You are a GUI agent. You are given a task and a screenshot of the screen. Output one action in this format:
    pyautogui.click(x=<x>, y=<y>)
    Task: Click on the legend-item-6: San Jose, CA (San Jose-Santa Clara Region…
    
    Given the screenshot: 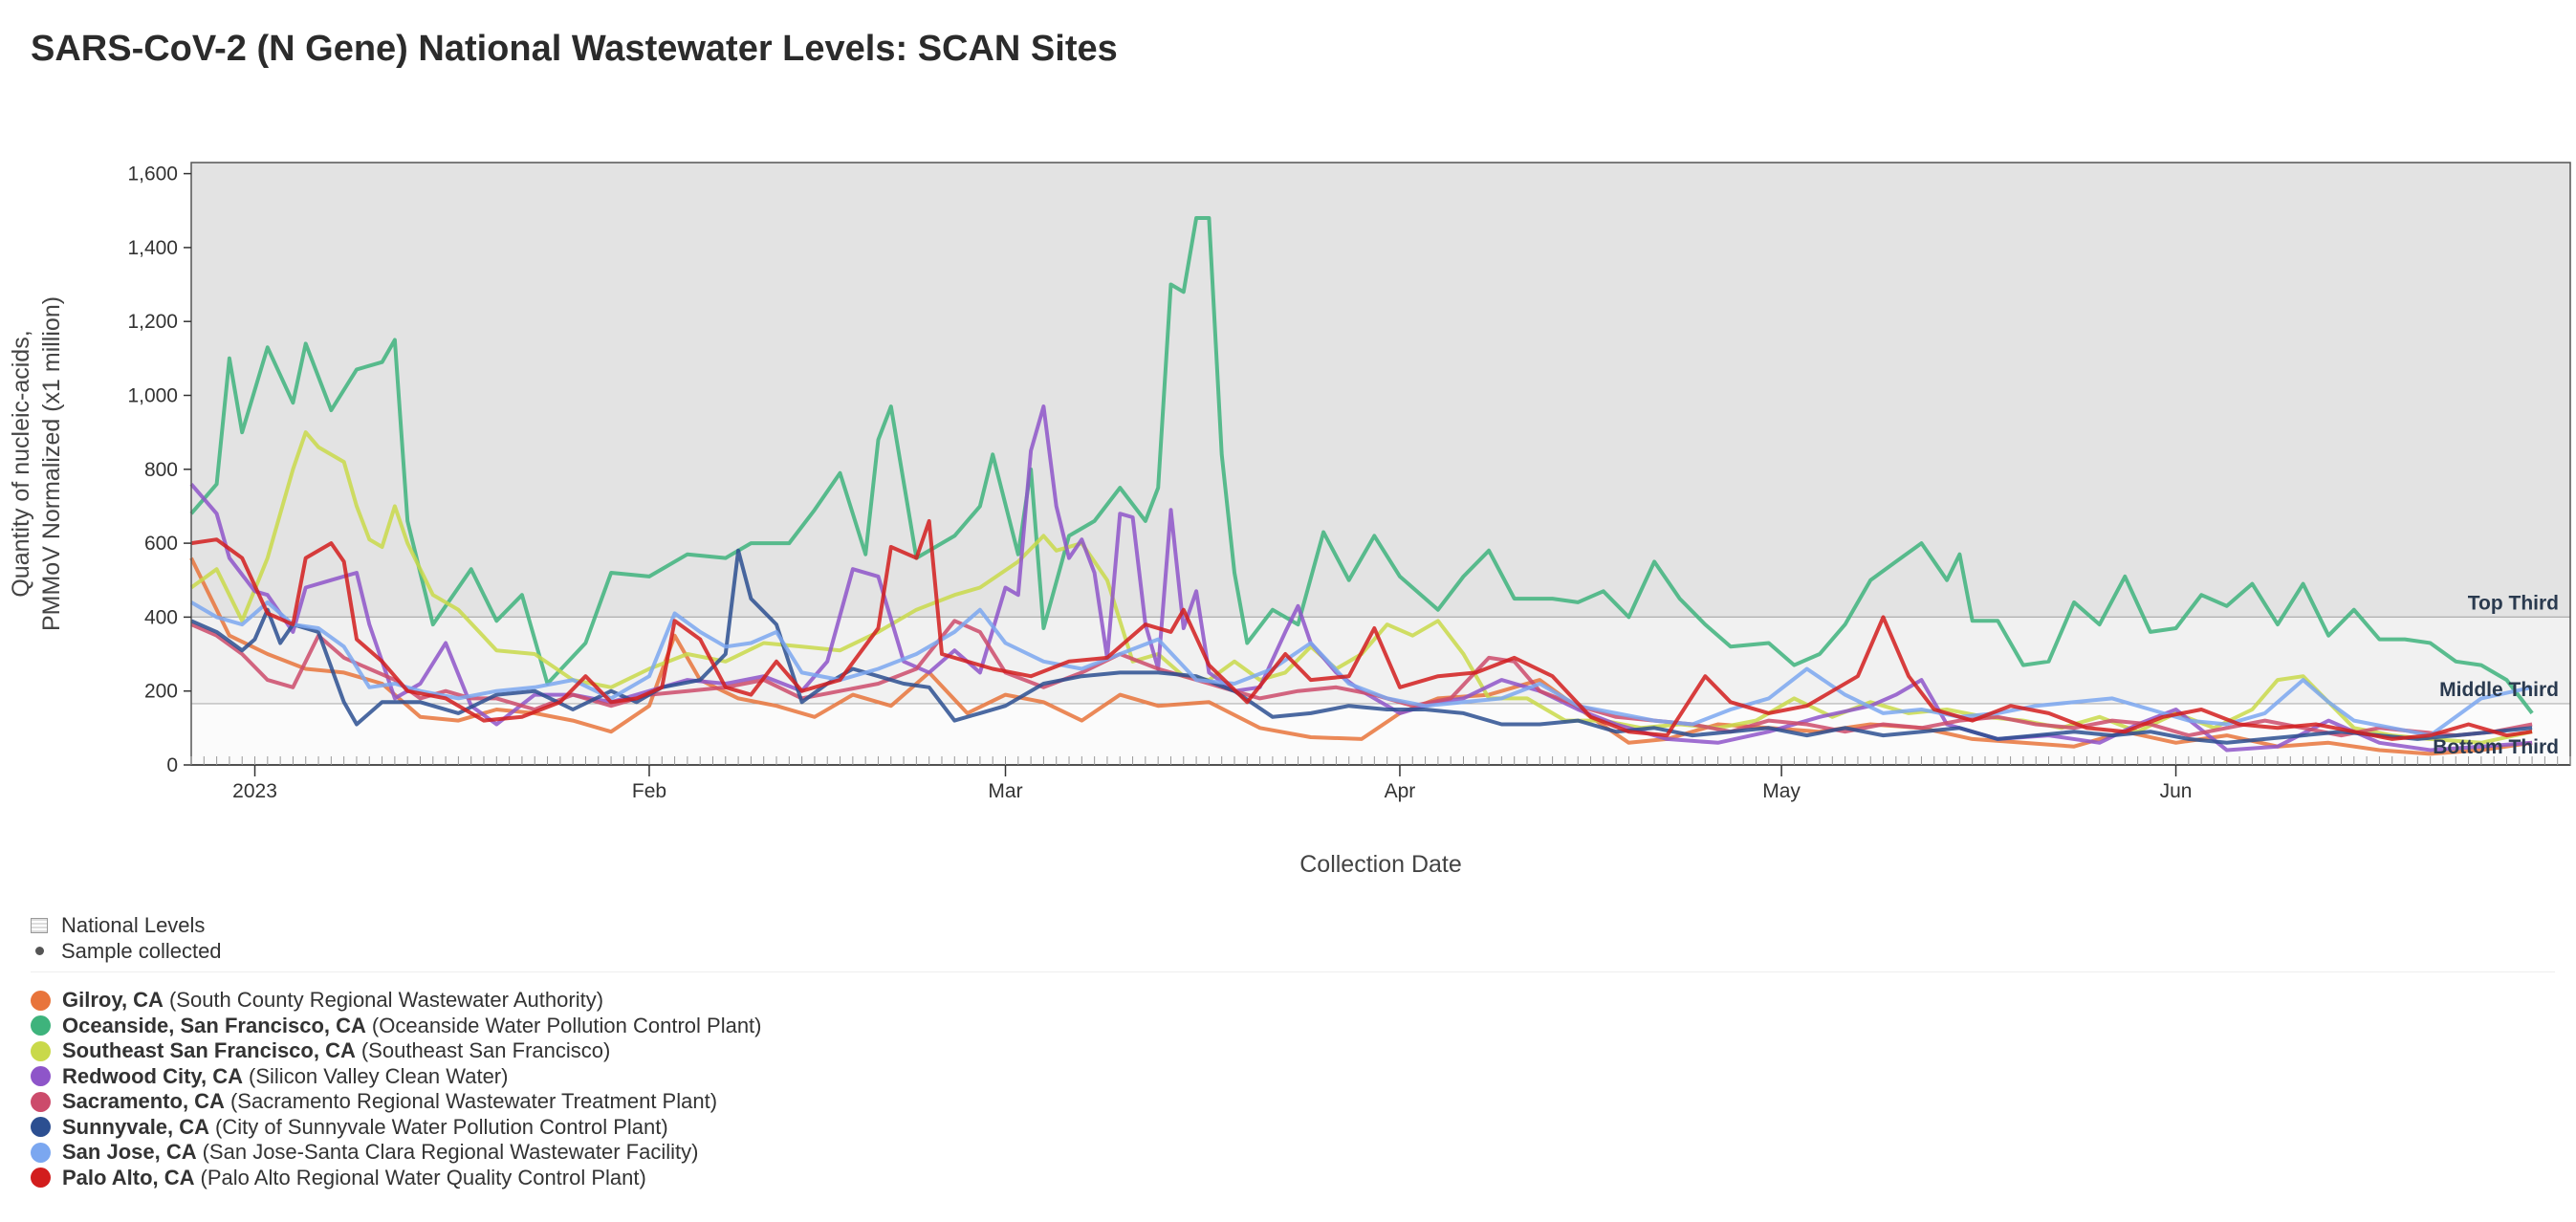 What is the action you would take?
    pyautogui.click(x=1293, y=1153)
    